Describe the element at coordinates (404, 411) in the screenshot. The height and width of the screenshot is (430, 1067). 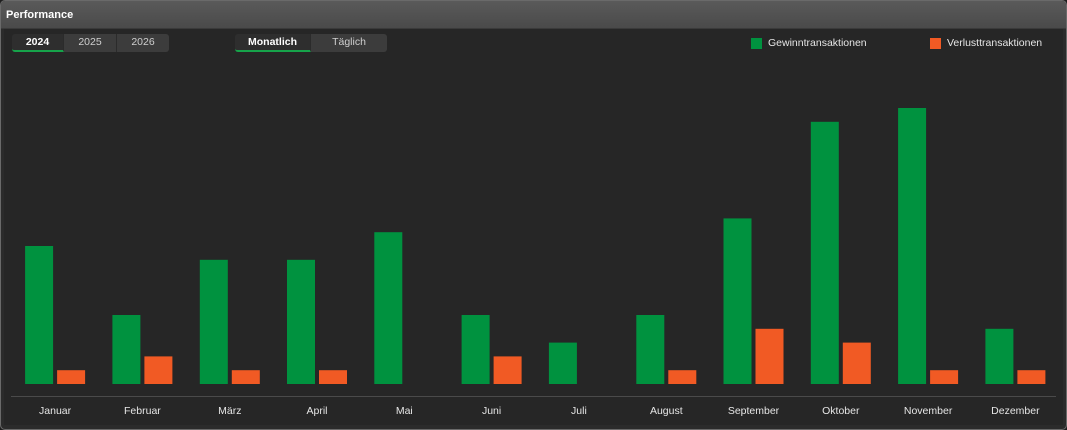
I see `x-tick-label-4: Mai` at that location.